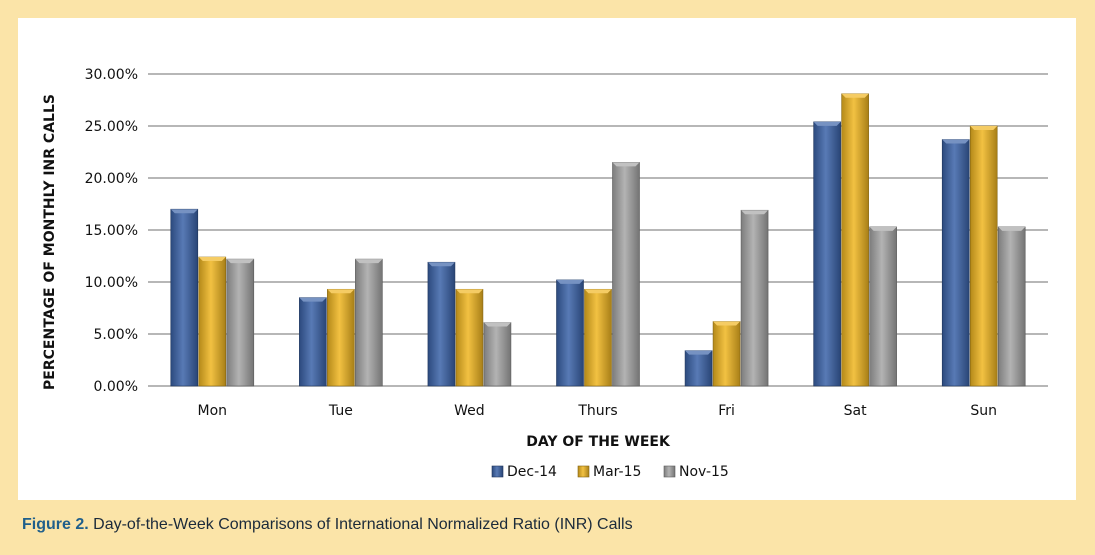 This screenshot has height=555, width=1095. I want to click on x-tick-label: Sun, so click(983, 411).